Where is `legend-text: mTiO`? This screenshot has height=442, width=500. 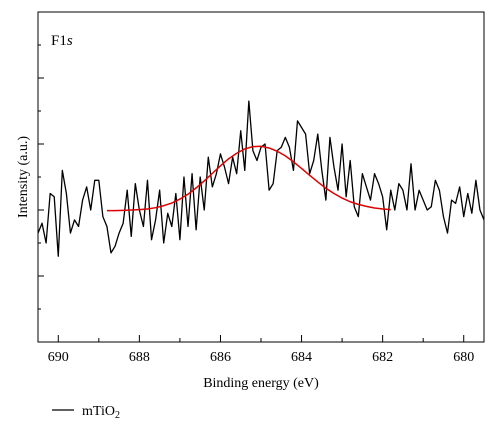
legend-text: mTiO is located at coordinates (98, 411).